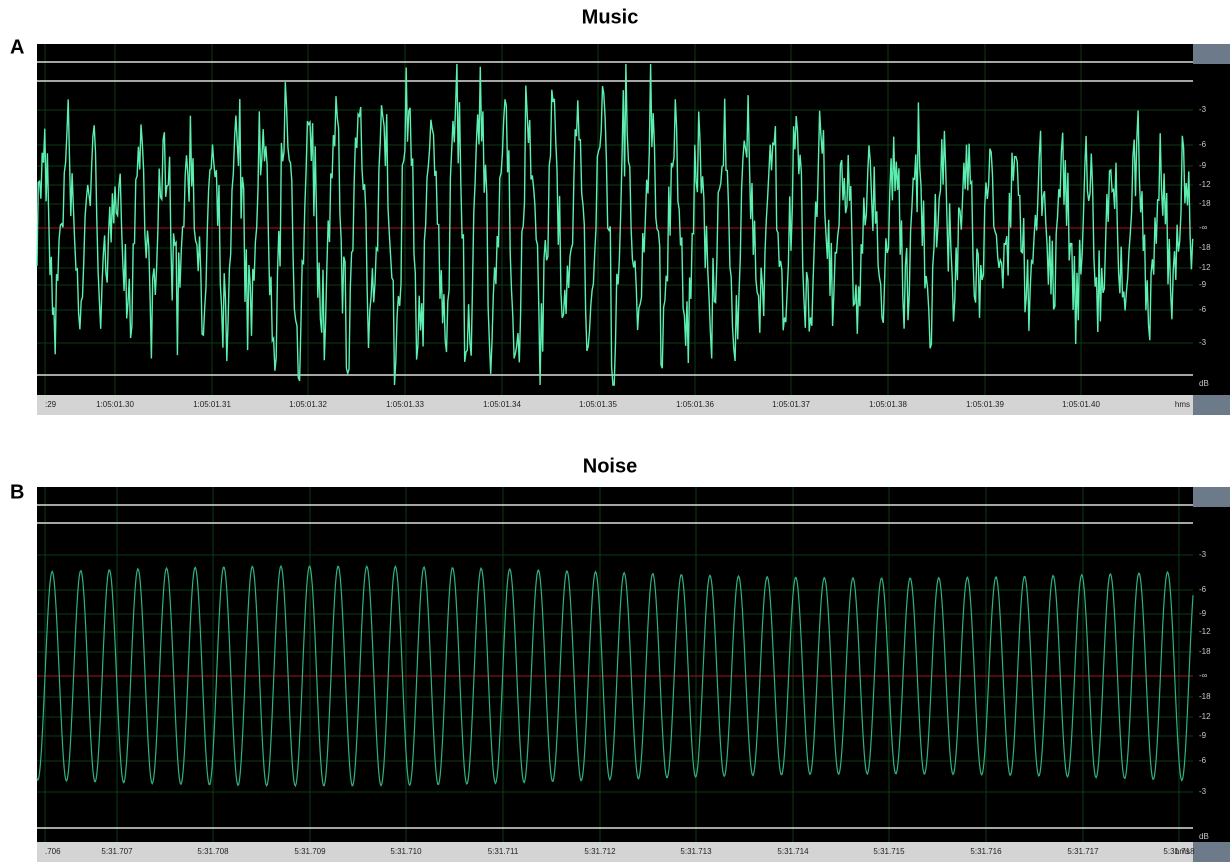 The width and height of the screenshot is (1230, 867). I want to click on time-label: 5:31.712, so click(600, 851).